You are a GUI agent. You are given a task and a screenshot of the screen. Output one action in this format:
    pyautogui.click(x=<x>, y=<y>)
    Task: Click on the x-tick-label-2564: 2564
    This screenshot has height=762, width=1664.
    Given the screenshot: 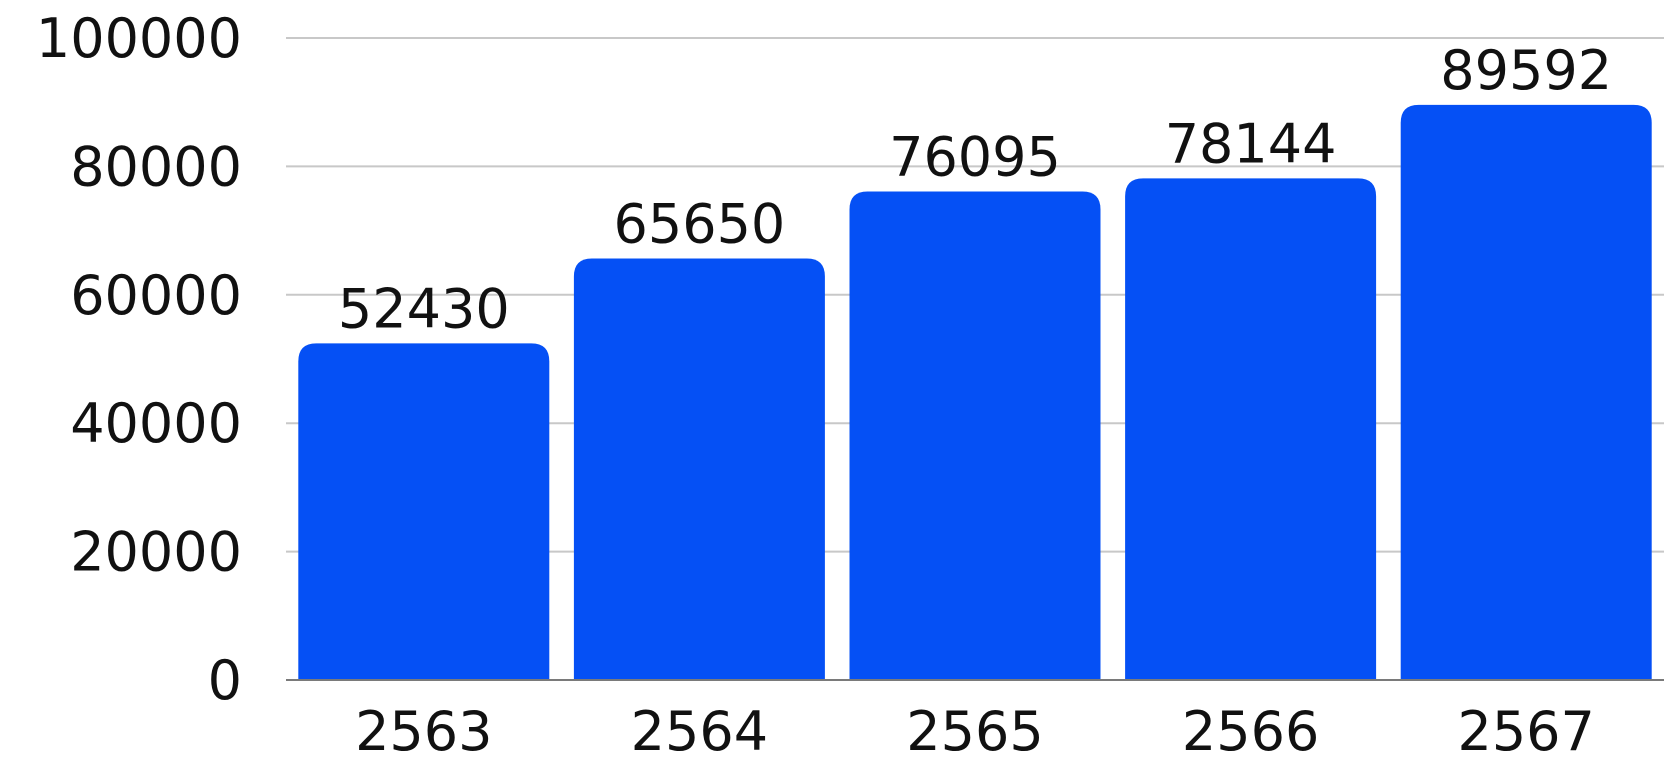 What is the action you would take?
    pyautogui.click(x=699, y=731)
    